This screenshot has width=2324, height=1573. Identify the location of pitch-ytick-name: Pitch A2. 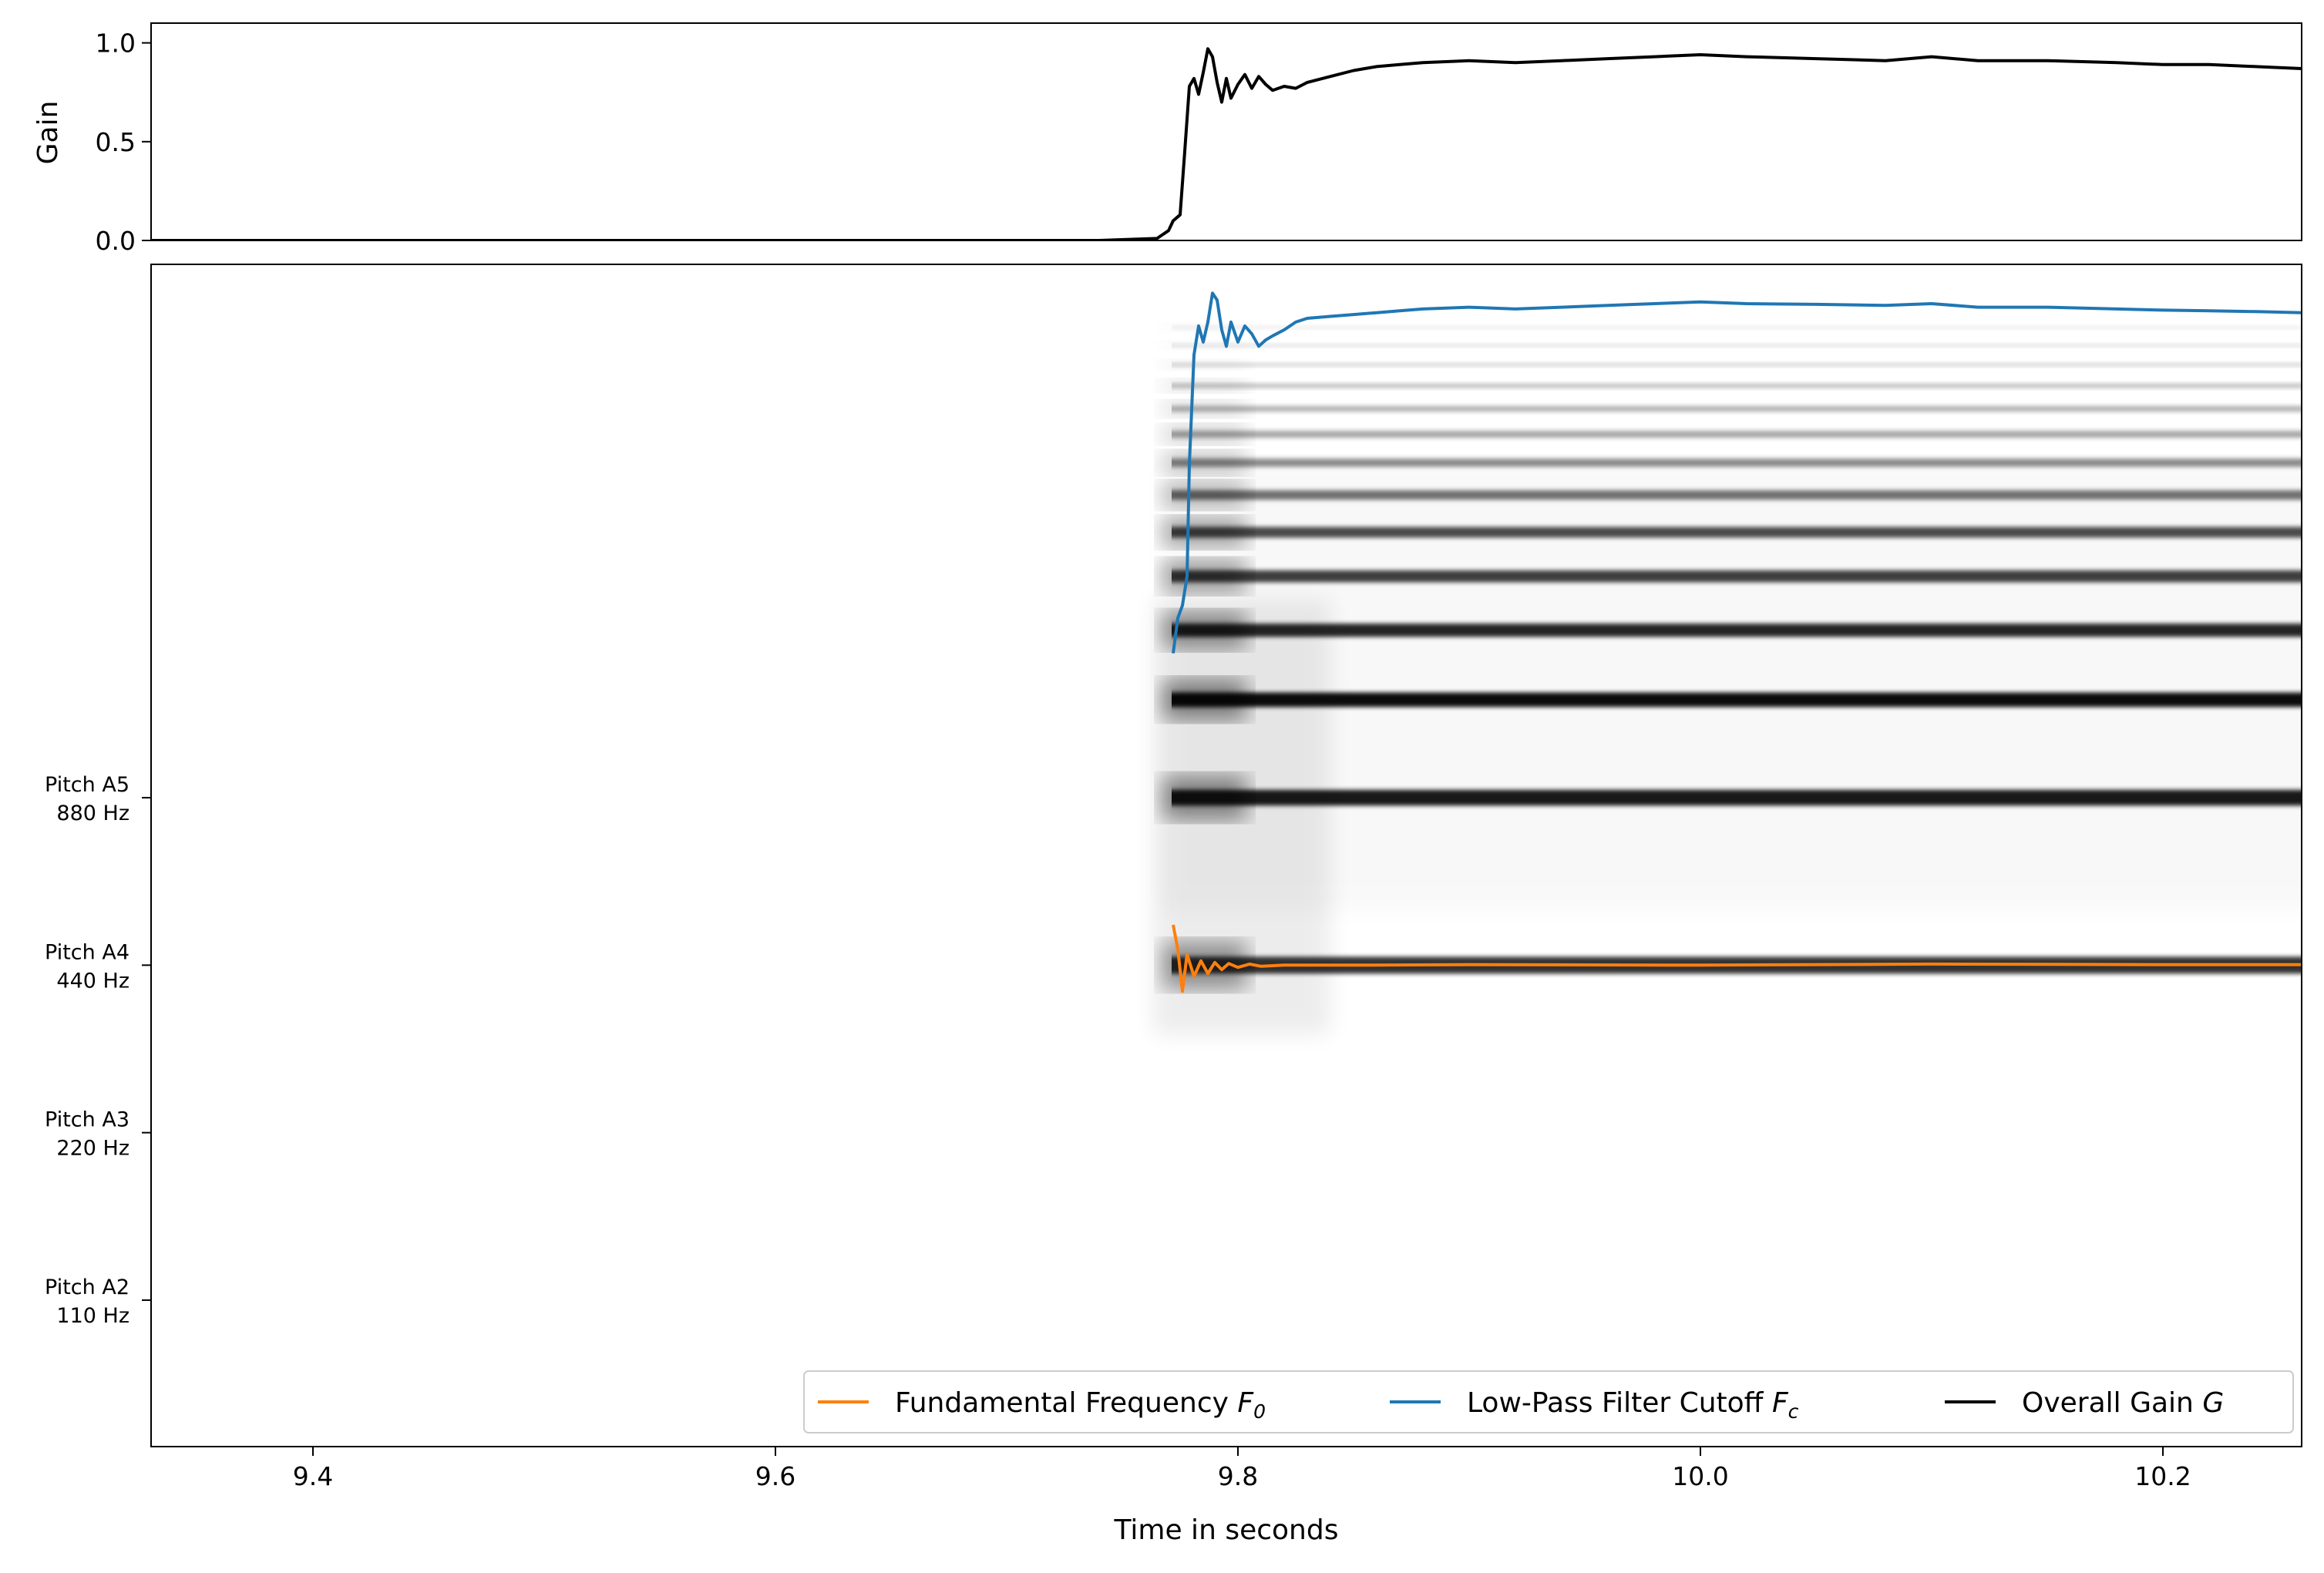
(87, 1287).